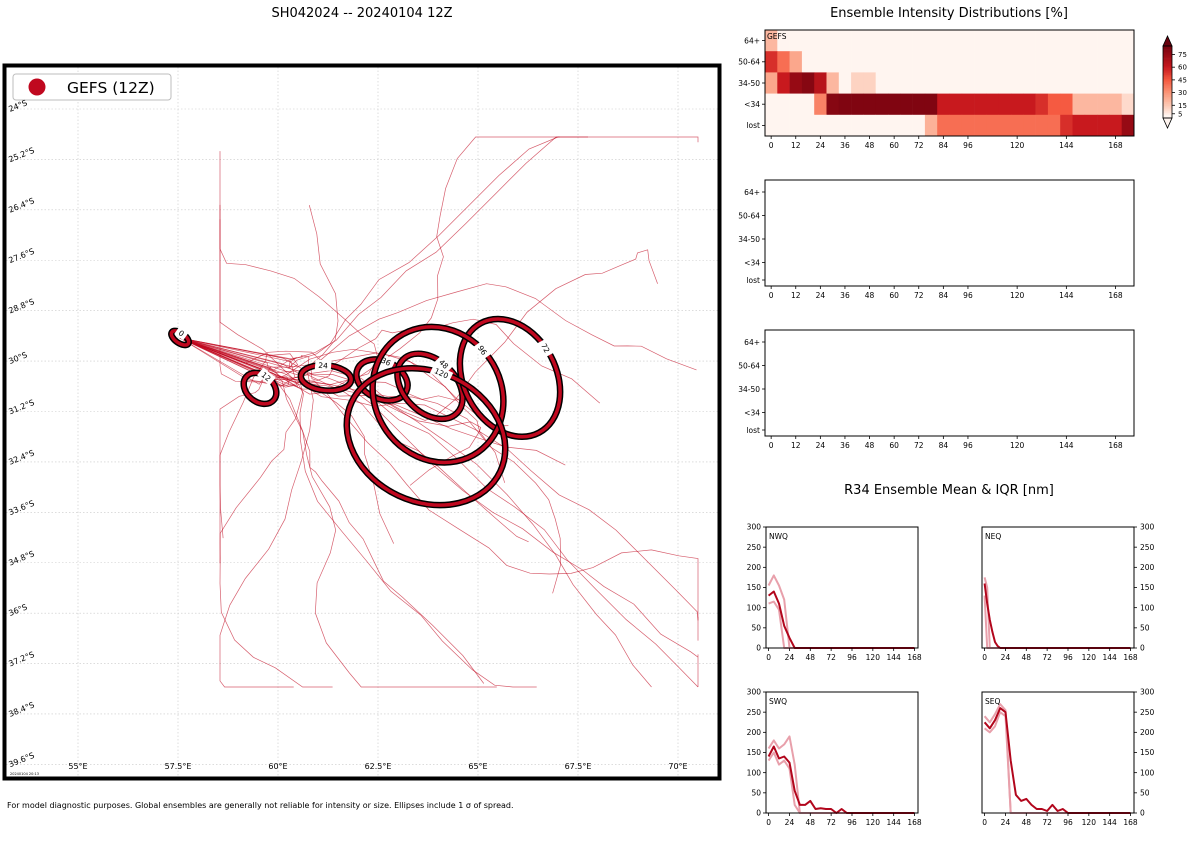  What do you see at coordinates (949, 383) in the screenshot?
I see `heatmap-frame` at bounding box center [949, 383].